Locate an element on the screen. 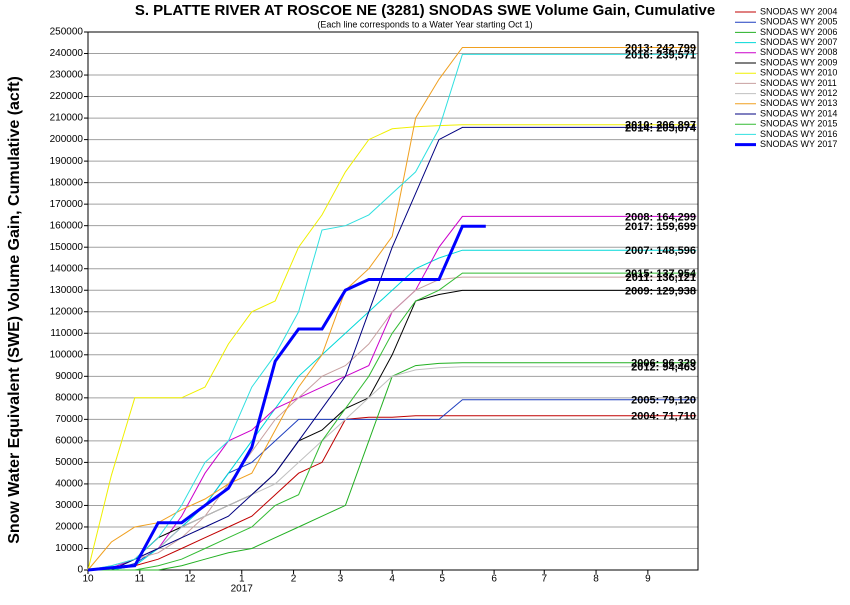  x-tick-label: 10 is located at coordinates (88, 579).